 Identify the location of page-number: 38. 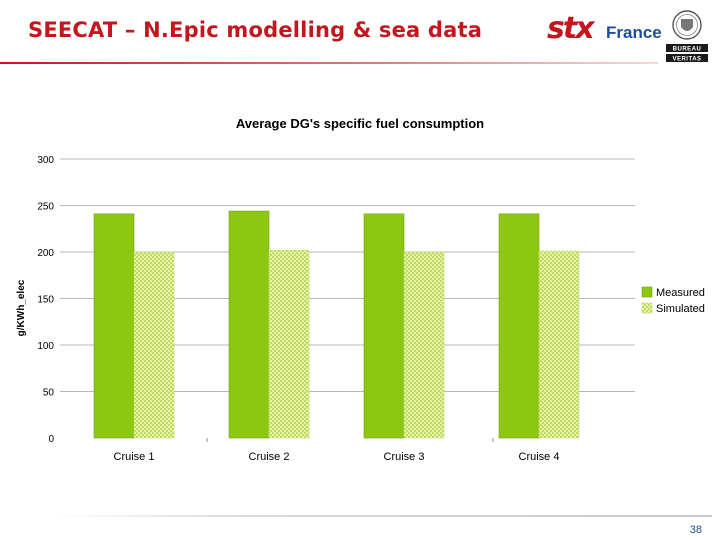
(695, 530).